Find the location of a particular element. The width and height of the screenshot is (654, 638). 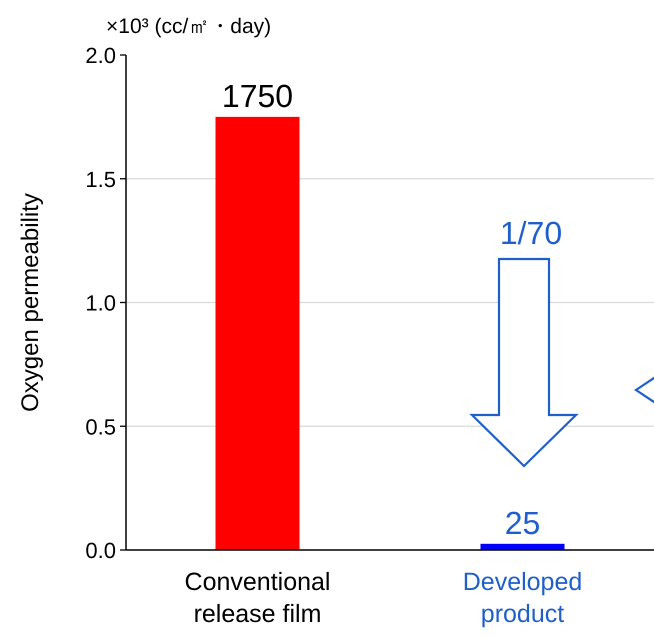

annotation: 25 is located at coordinates (522, 522).